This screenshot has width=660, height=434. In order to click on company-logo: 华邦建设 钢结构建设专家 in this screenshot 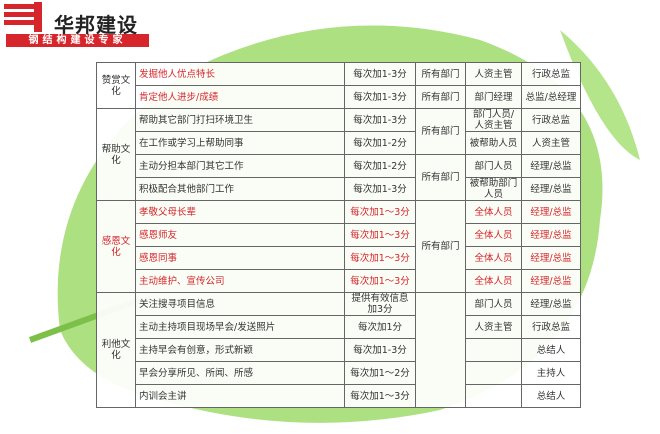, I will do `click(79, 25)`.